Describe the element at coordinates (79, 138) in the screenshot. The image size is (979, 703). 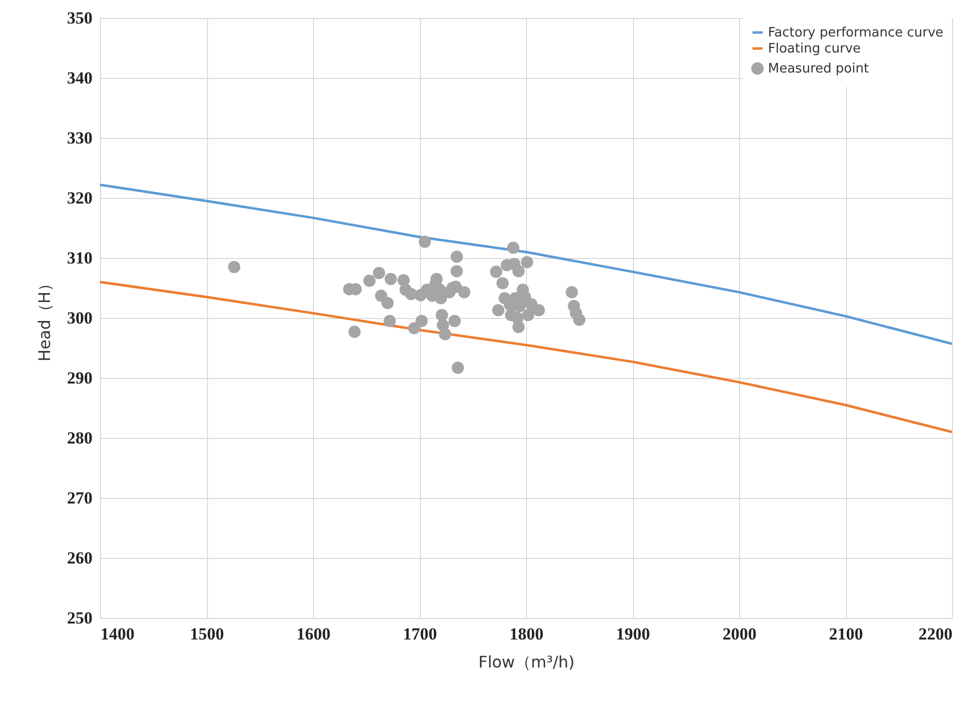
I see `y-tick-label: 330` at that location.